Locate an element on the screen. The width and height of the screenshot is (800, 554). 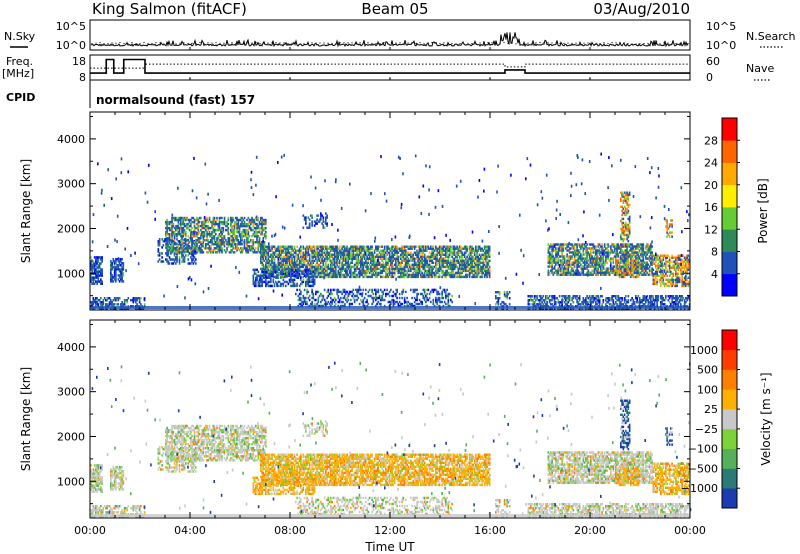
nave-label: Nave is located at coordinates (760, 68).